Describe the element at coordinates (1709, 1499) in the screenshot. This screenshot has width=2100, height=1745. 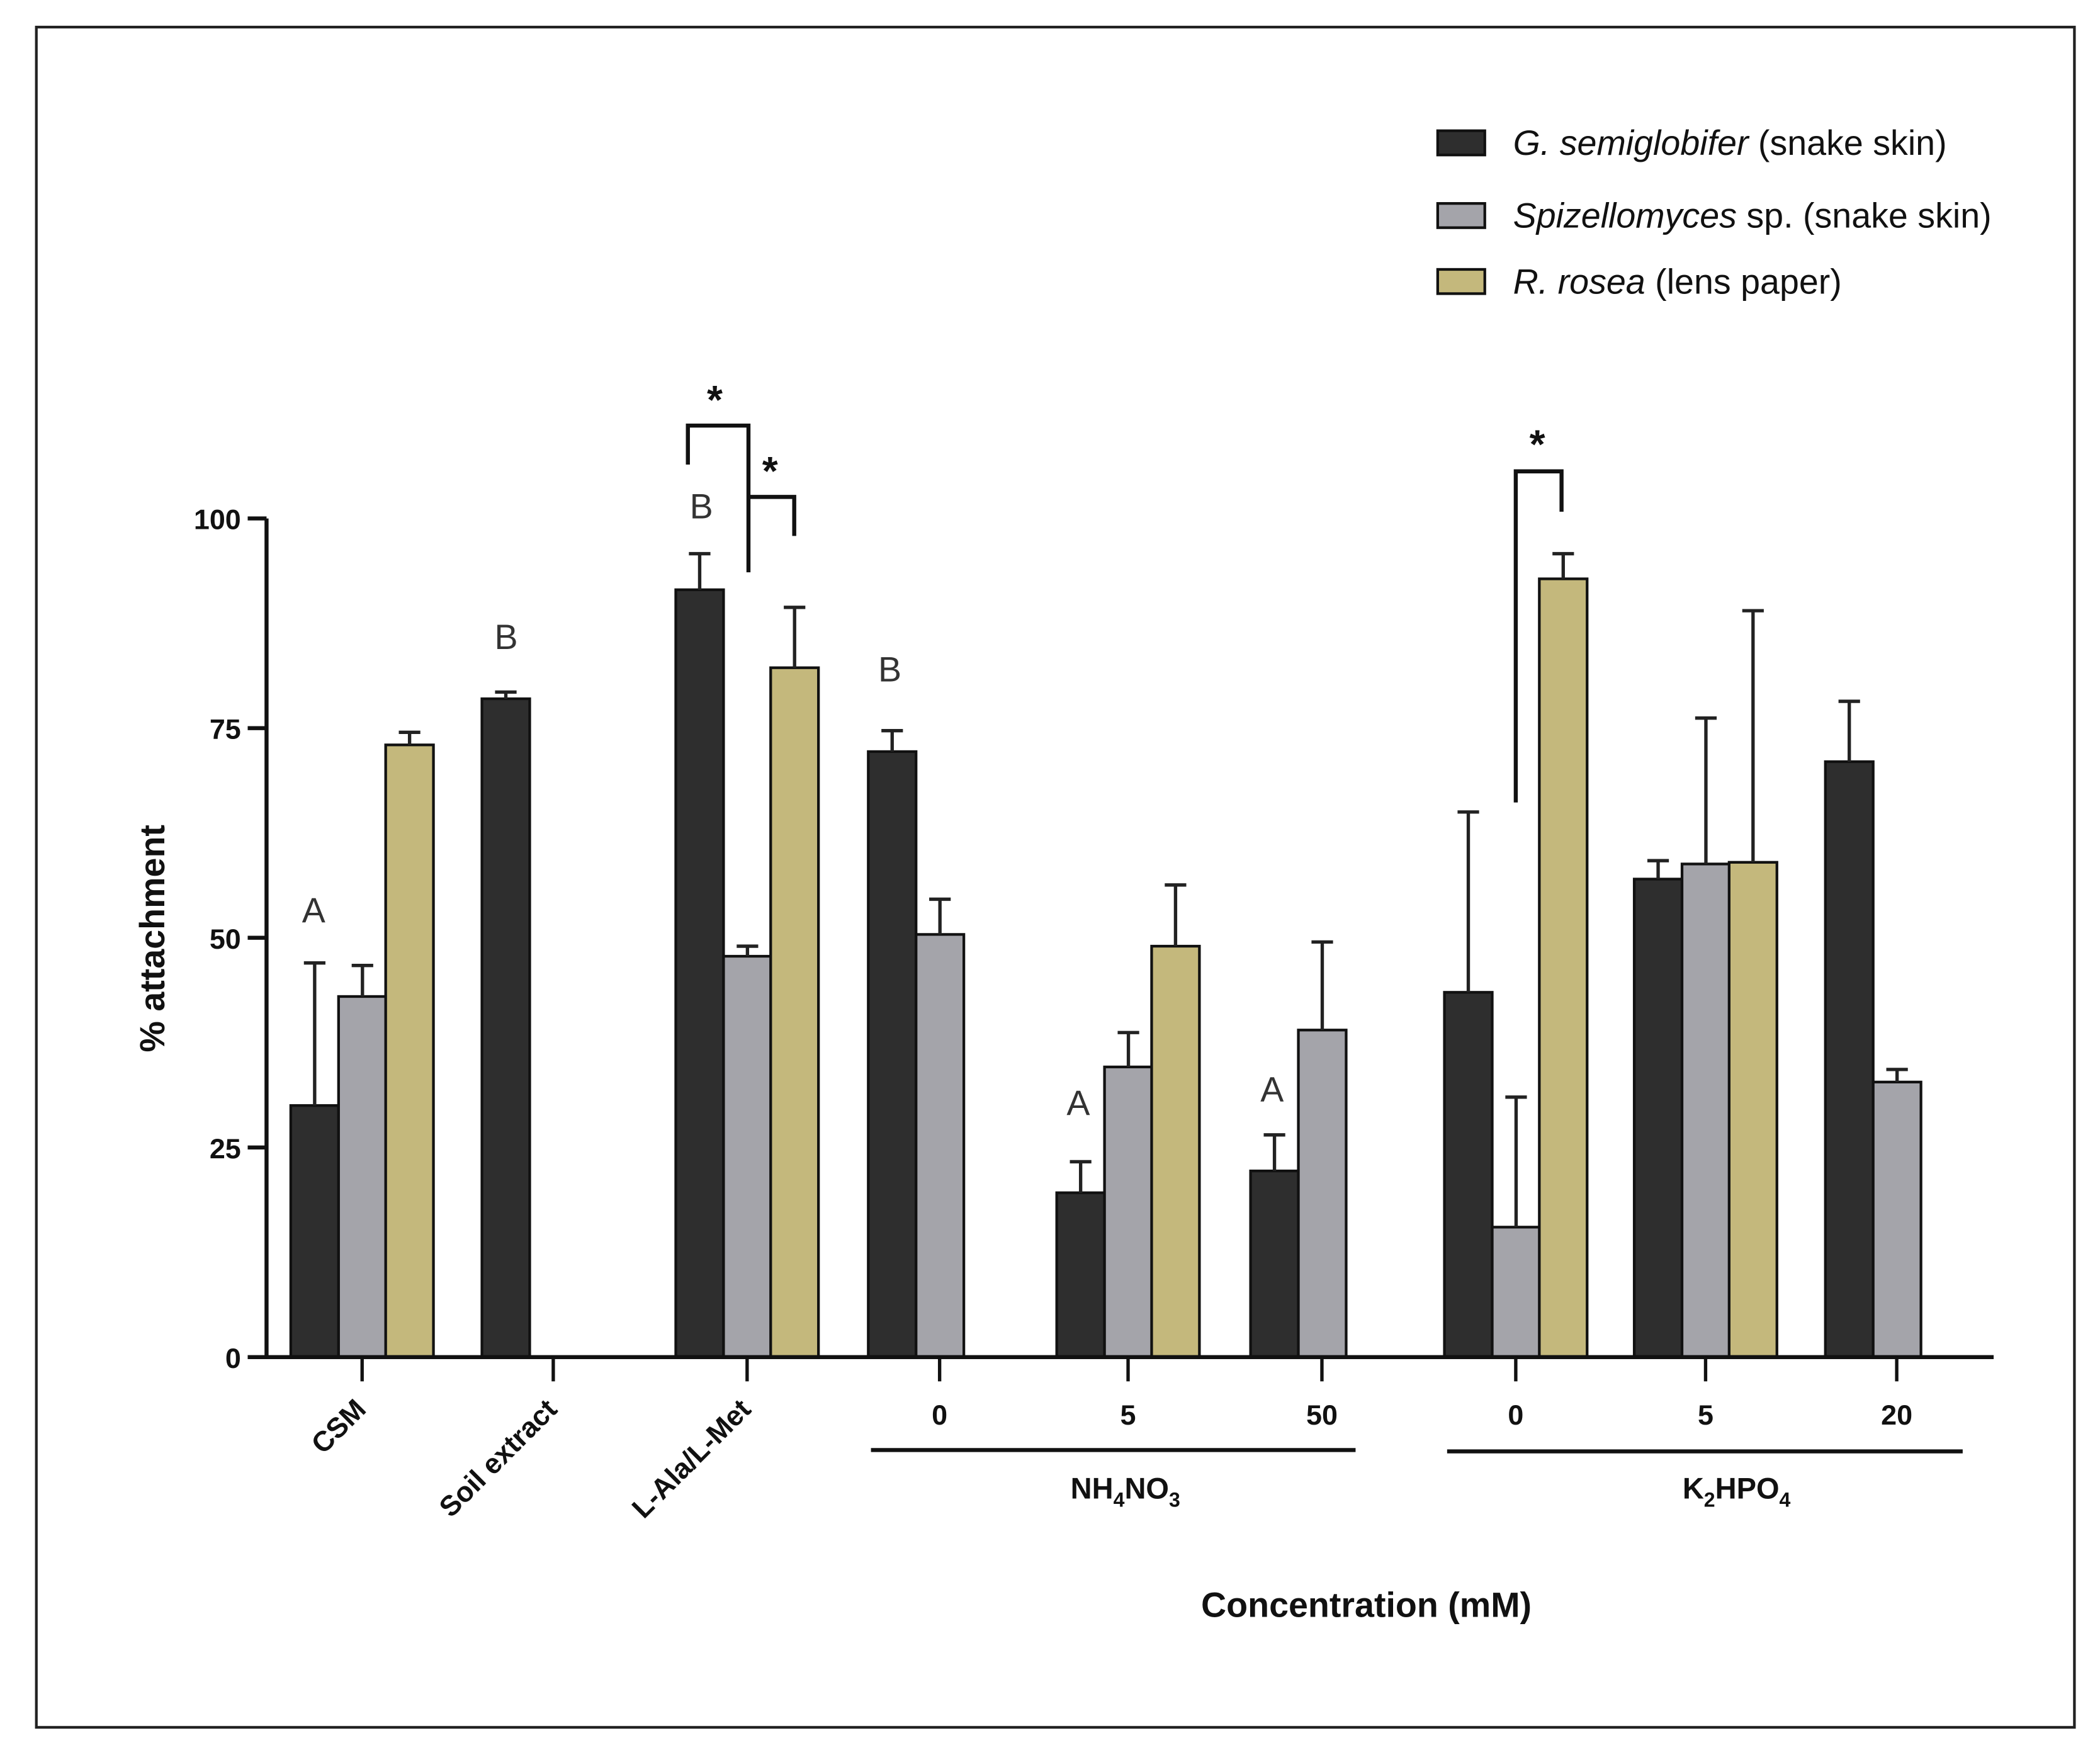
I see `subscript: 2` at that location.